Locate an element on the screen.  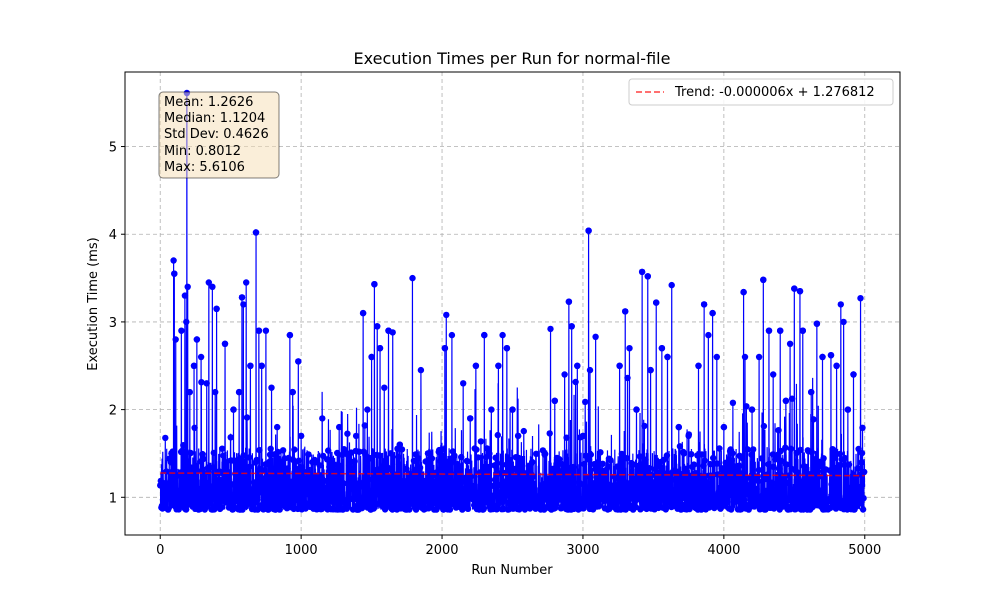
y-axis-label: Execution Time (ms) is located at coordinates (93, 303).